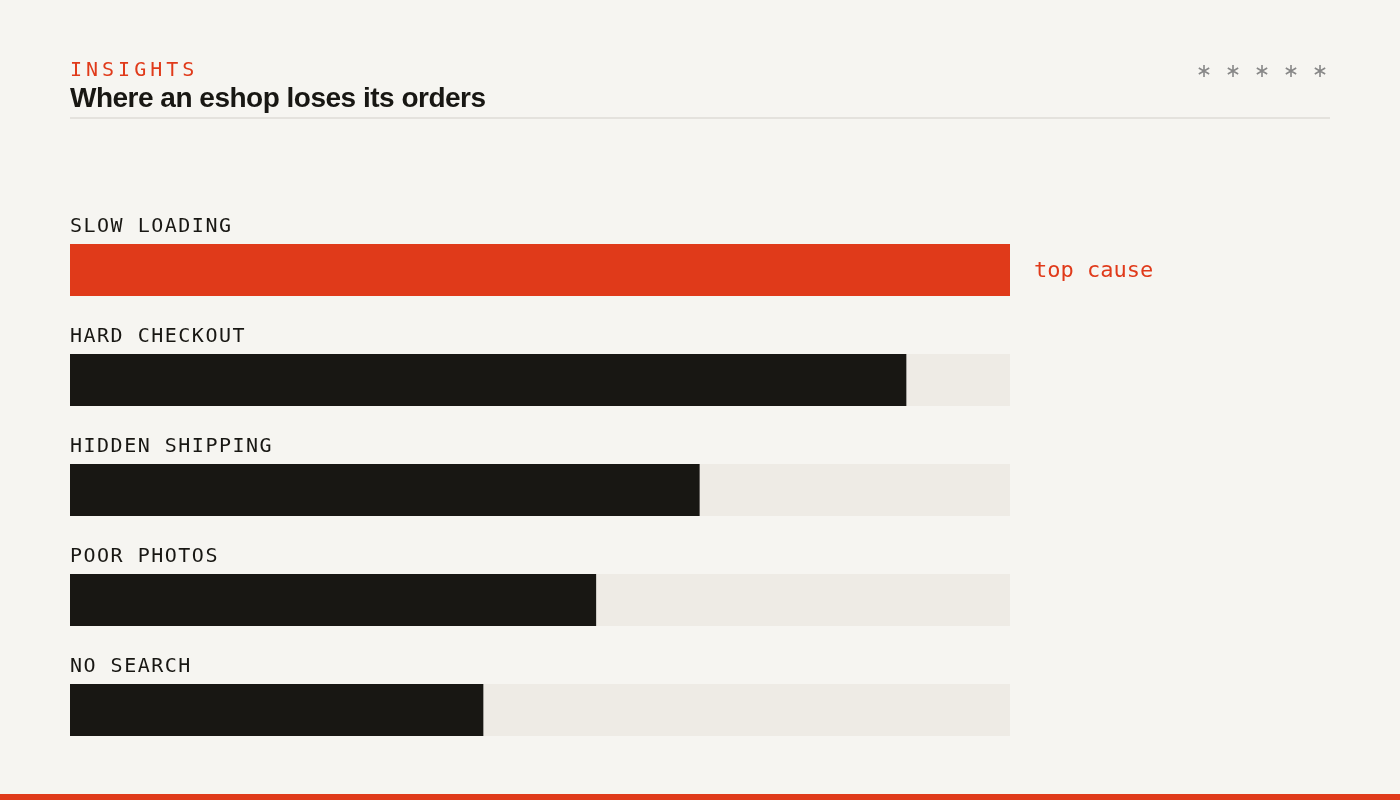 This screenshot has height=800, width=1400. I want to click on chart-title: Where an eshop loses its orders, so click(278, 97).